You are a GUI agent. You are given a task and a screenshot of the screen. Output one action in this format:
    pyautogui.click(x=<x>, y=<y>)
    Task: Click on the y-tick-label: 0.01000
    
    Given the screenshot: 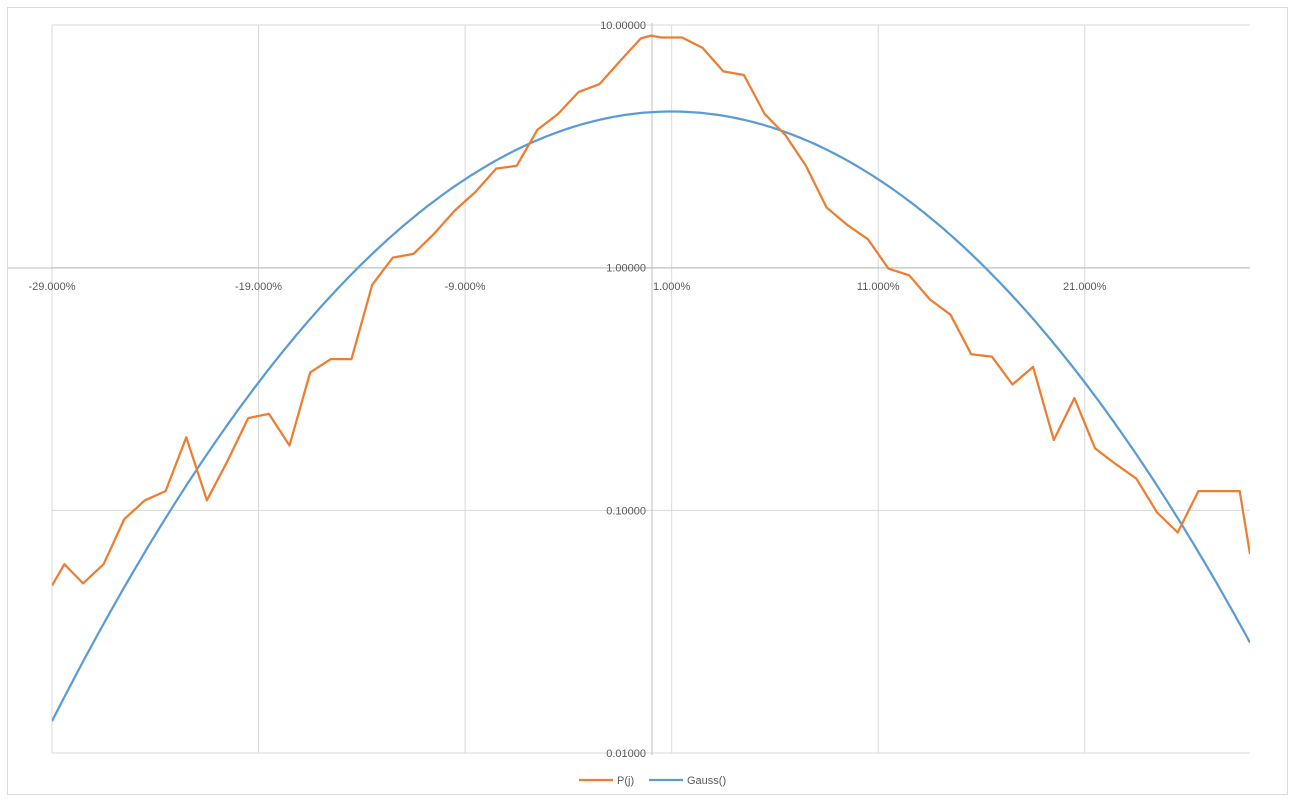 What is the action you would take?
    pyautogui.click(x=626, y=754)
    